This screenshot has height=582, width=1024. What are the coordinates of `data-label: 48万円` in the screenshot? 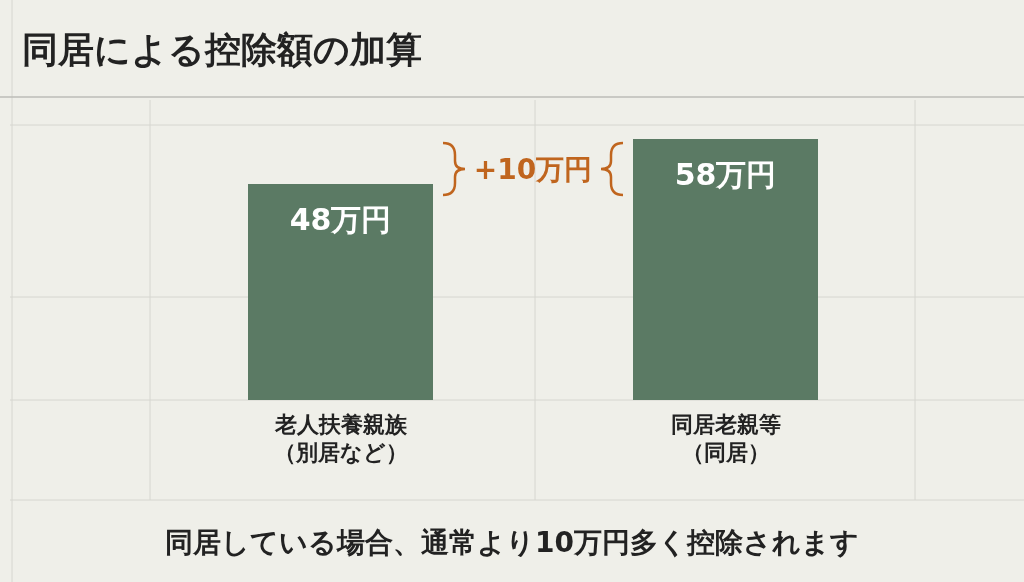 It's located at (340, 219).